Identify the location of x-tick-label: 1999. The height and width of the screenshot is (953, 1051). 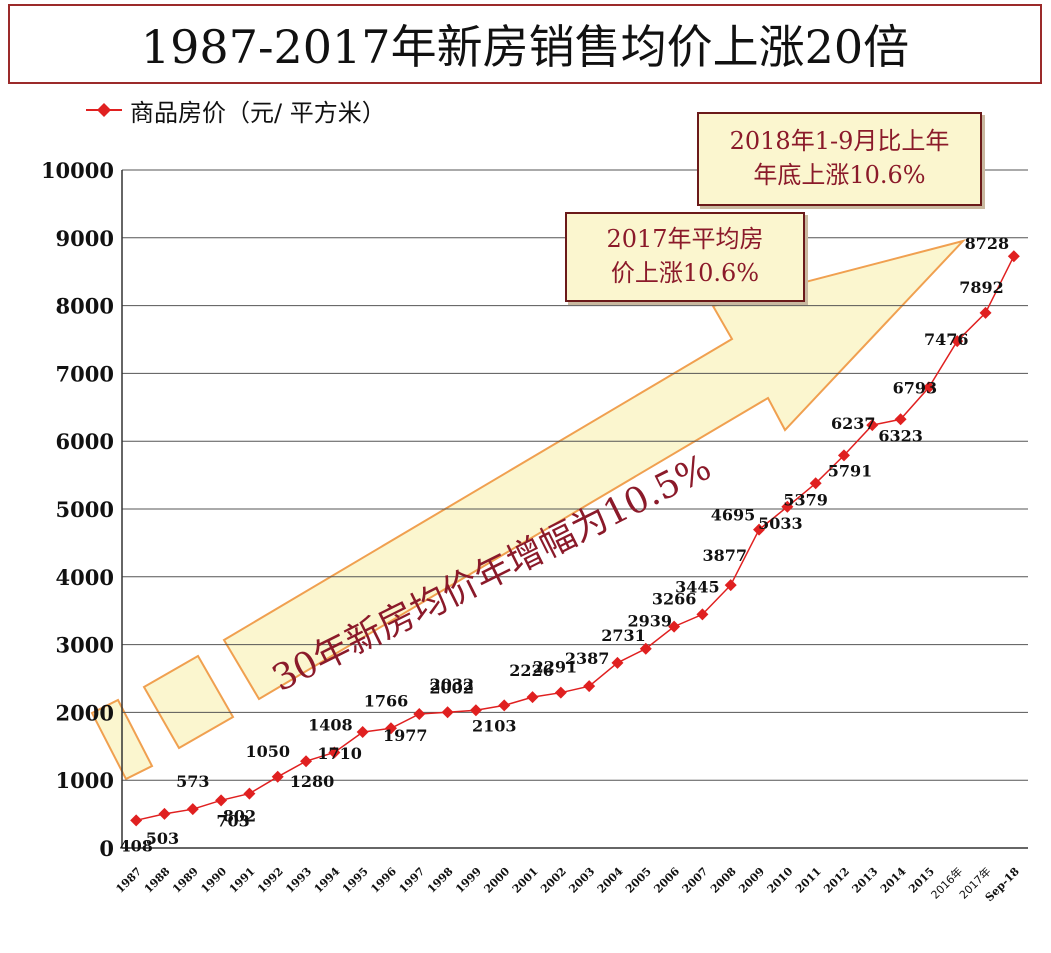
(468, 880).